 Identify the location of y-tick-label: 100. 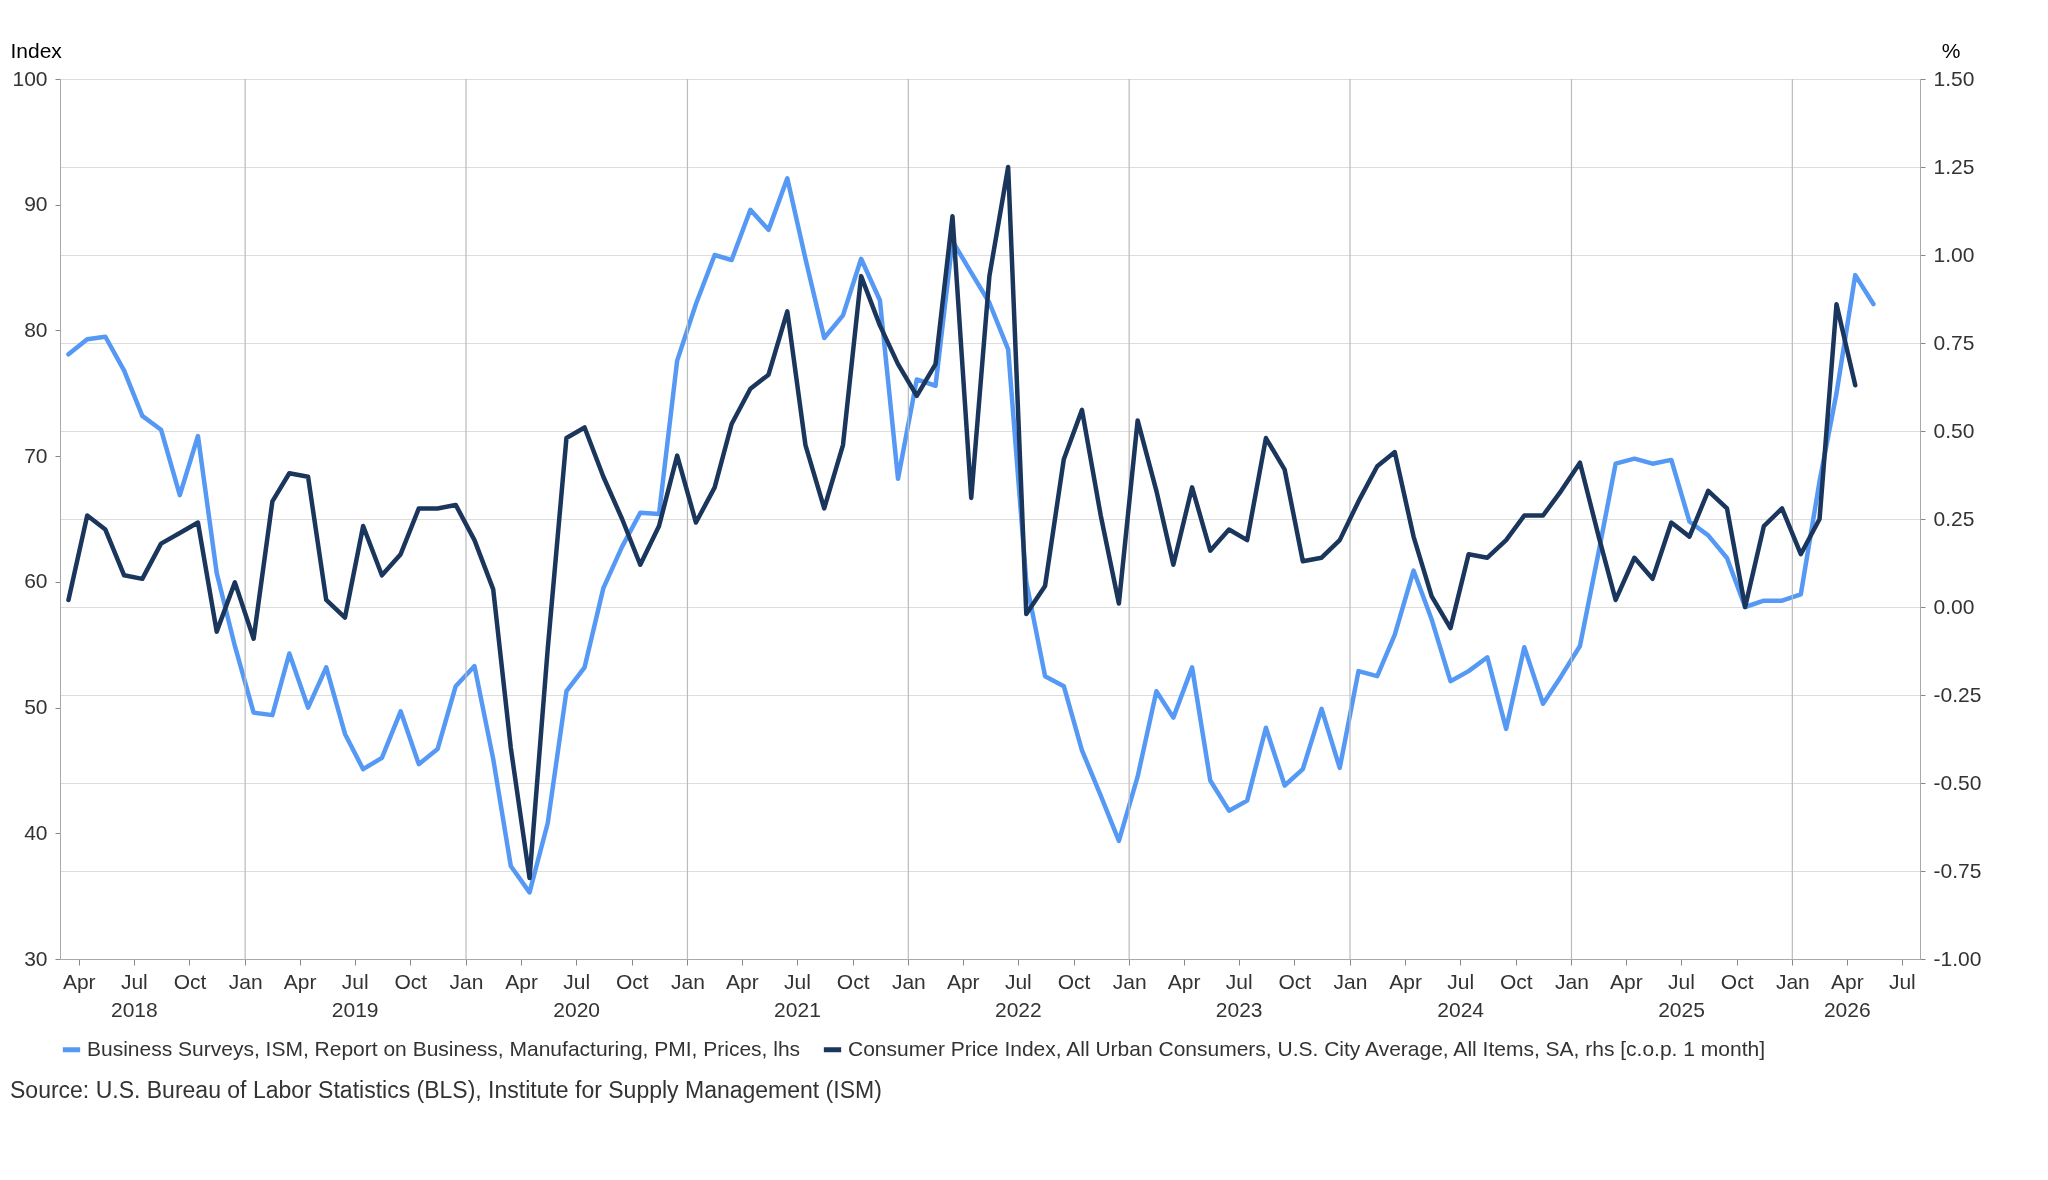
(30, 78).